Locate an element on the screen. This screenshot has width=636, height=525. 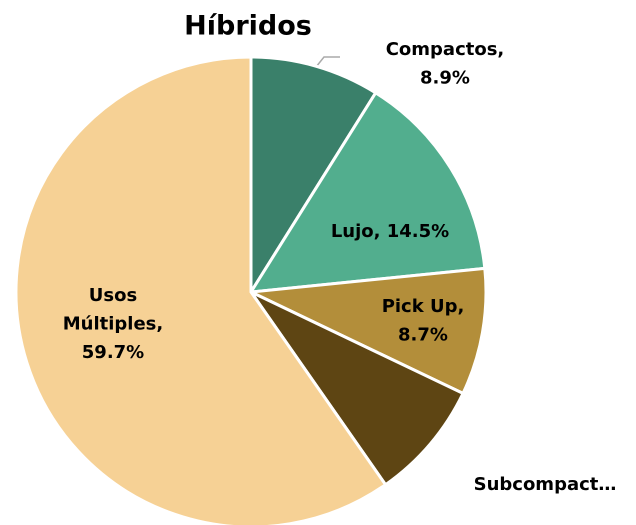
data-label: 8.9% is located at coordinates (445, 78).